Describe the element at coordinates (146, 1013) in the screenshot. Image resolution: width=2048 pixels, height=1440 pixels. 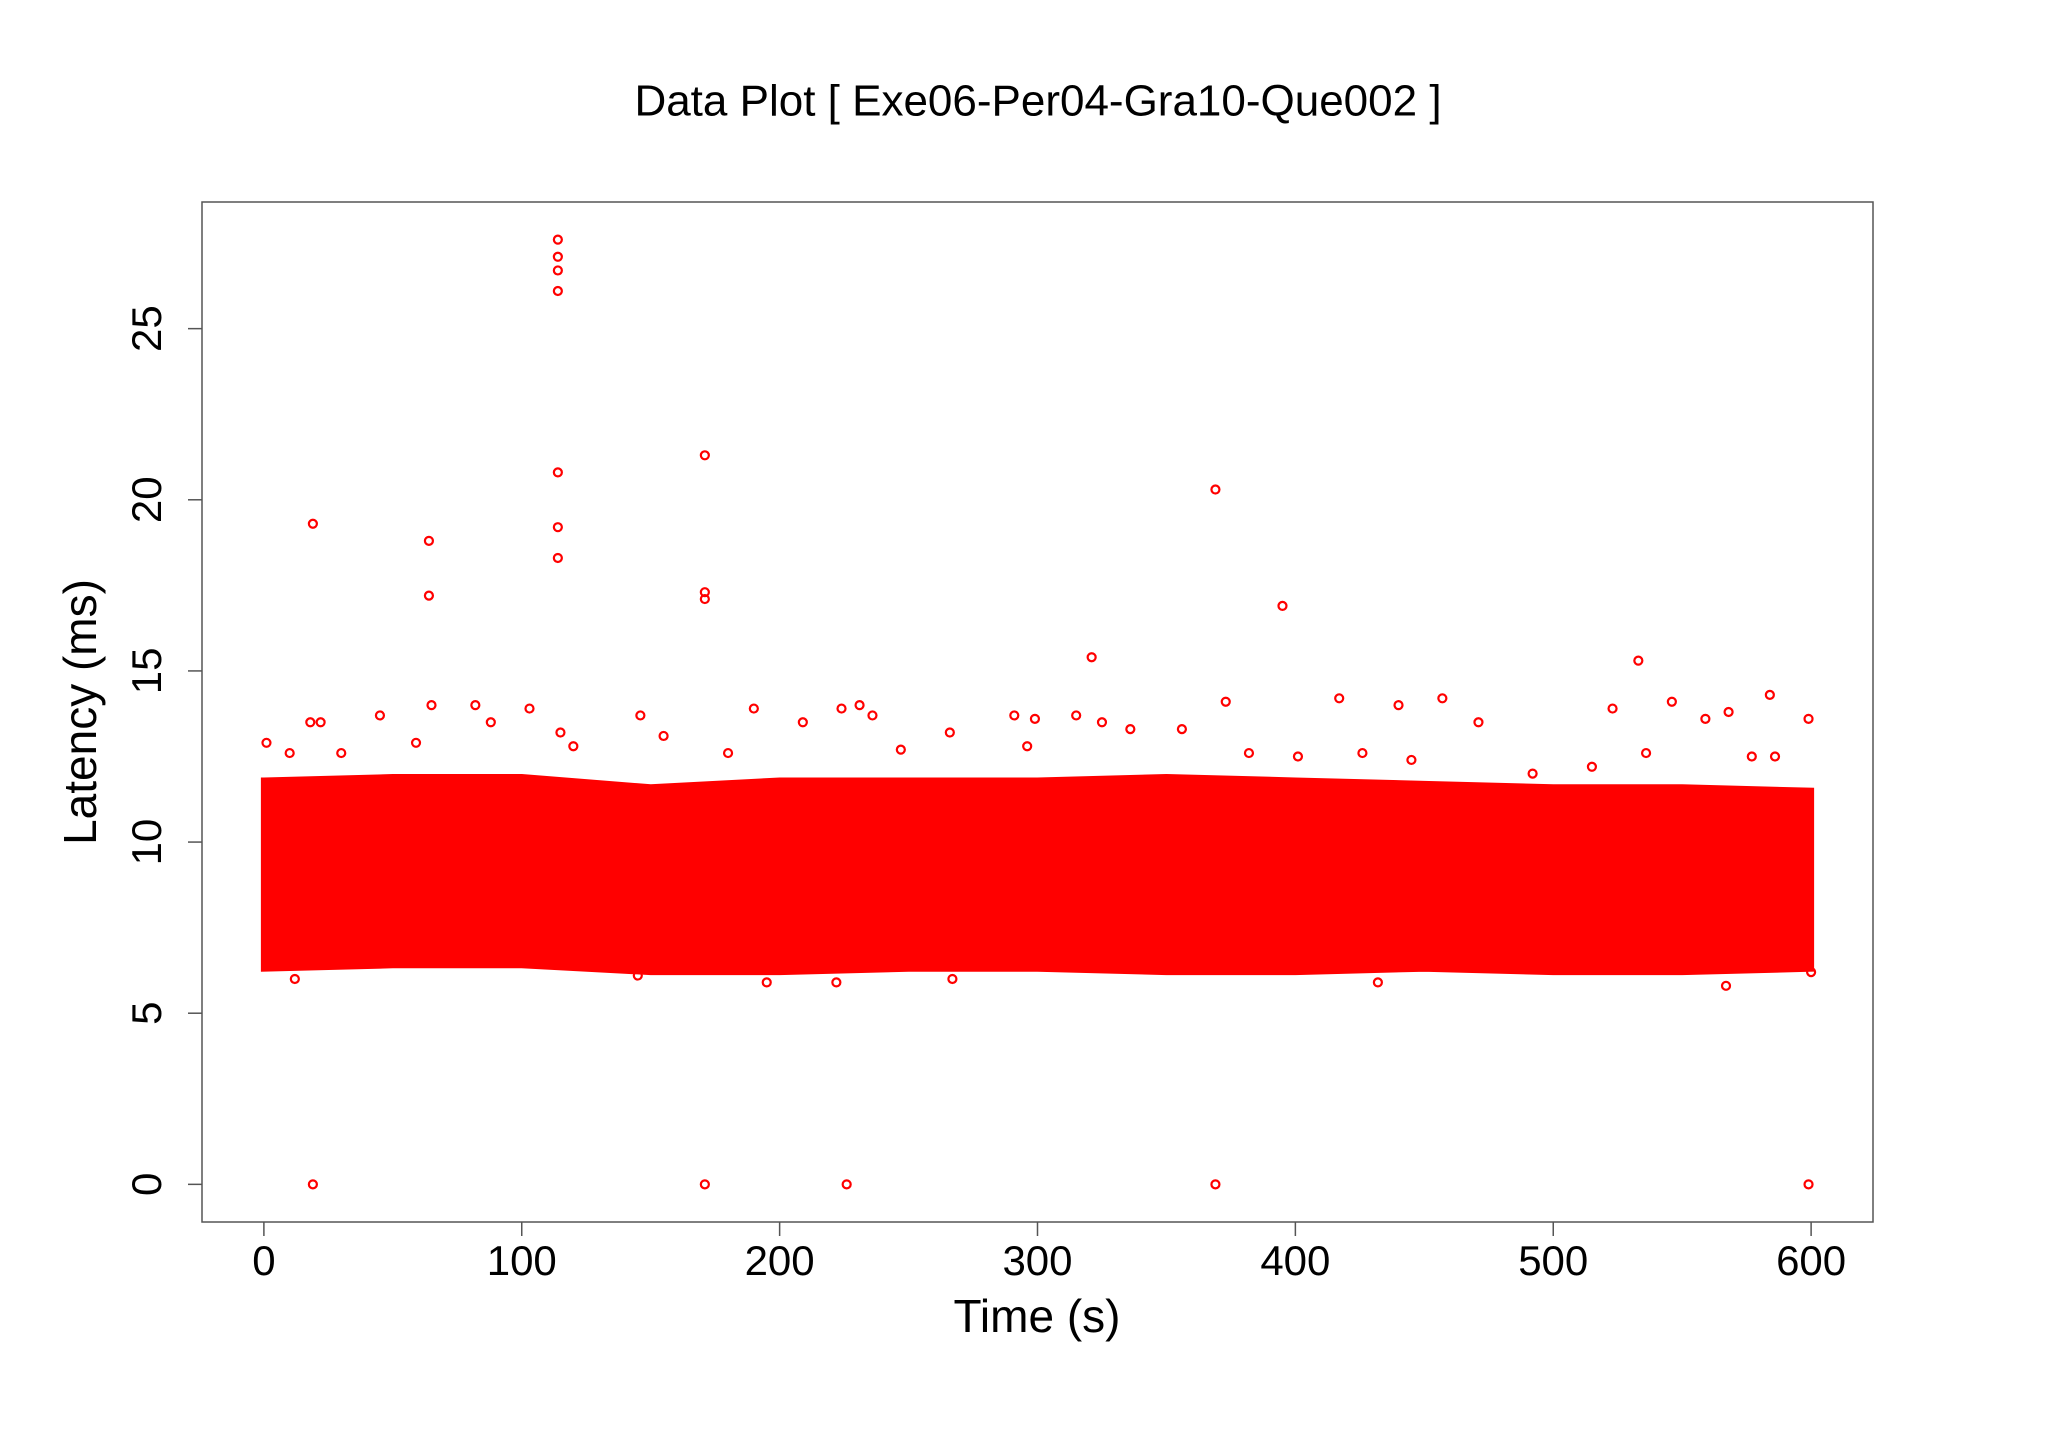
I see `y-tick-label: 5` at that location.